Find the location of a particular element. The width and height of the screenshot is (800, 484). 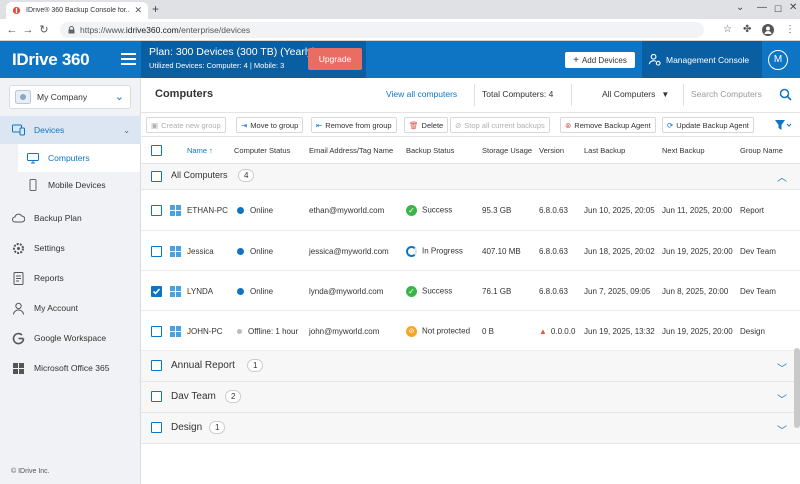

delete-button: 🗑 Delete is located at coordinates (426, 125).